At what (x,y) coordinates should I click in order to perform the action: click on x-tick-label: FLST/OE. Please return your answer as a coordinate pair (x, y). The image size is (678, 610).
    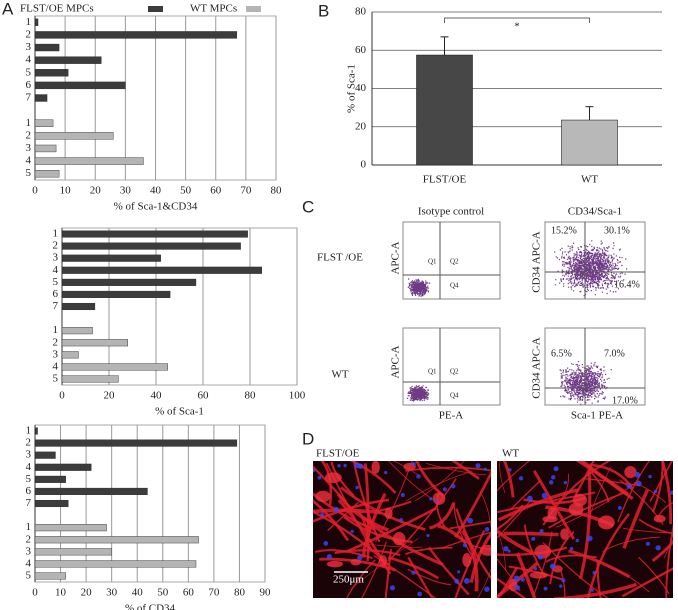
    Looking at the image, I should click on (445, 180).